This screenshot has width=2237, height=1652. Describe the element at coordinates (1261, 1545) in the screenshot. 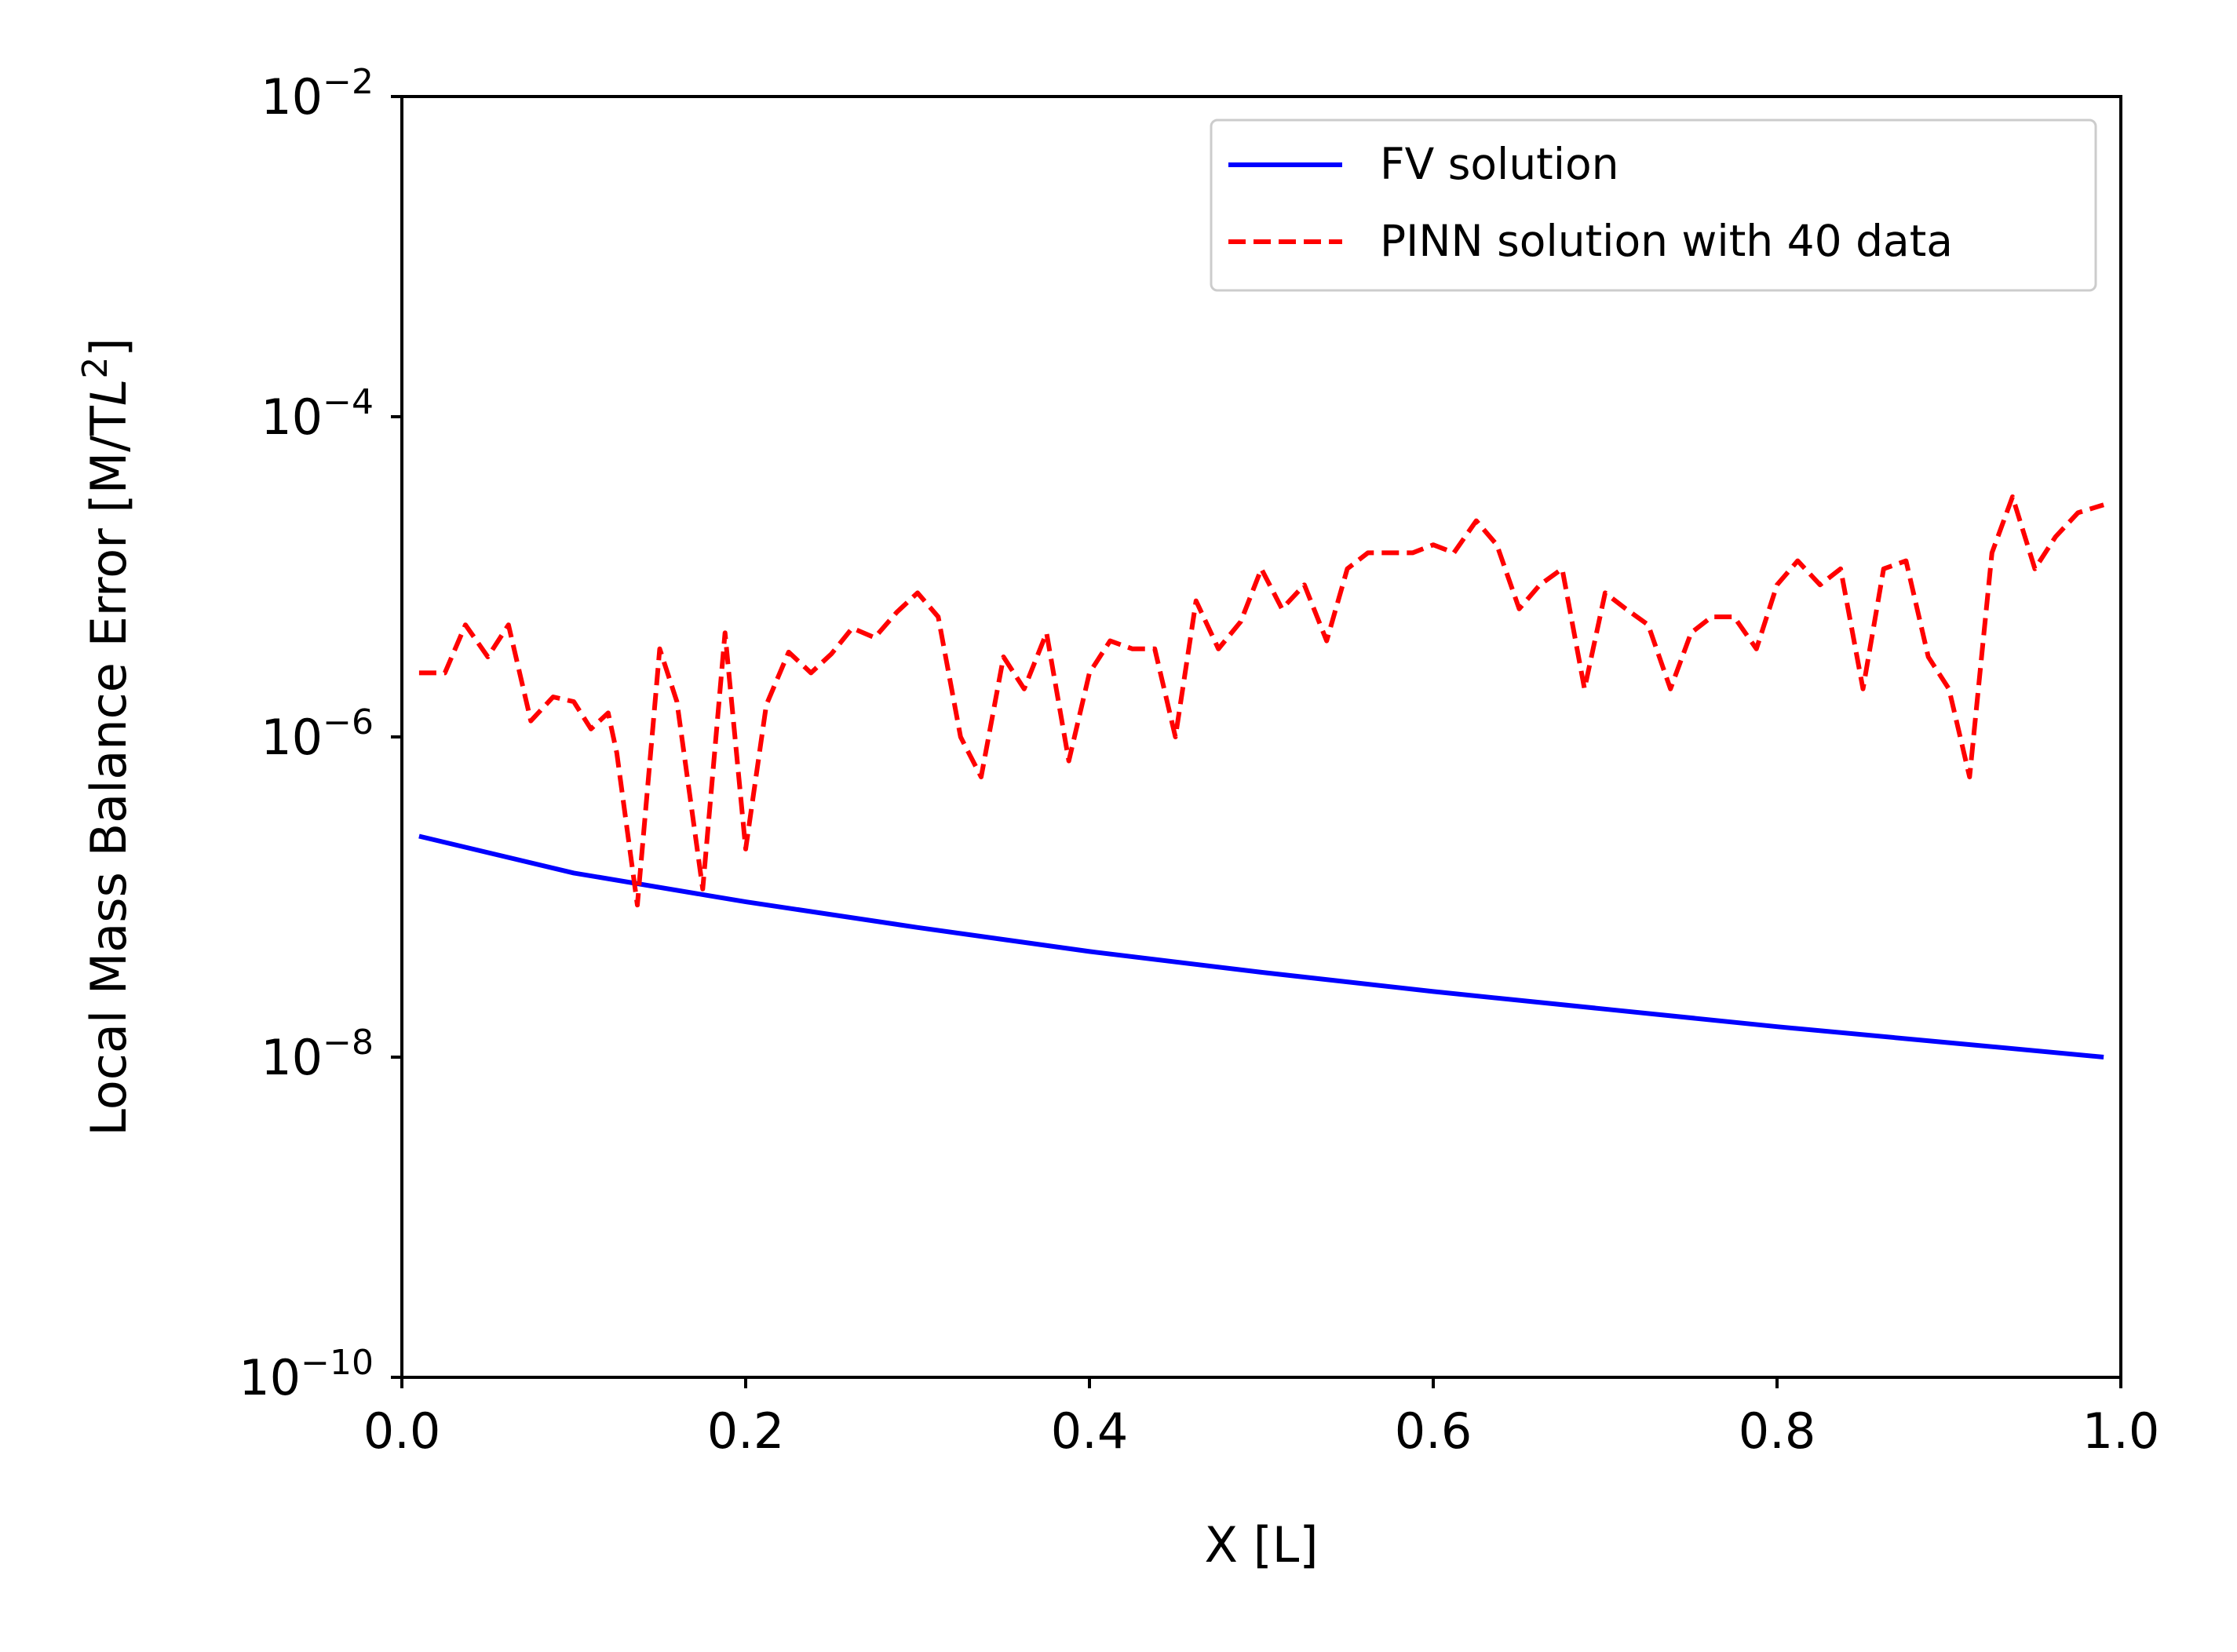

I see `x-axis-label: X [L]` at that location.